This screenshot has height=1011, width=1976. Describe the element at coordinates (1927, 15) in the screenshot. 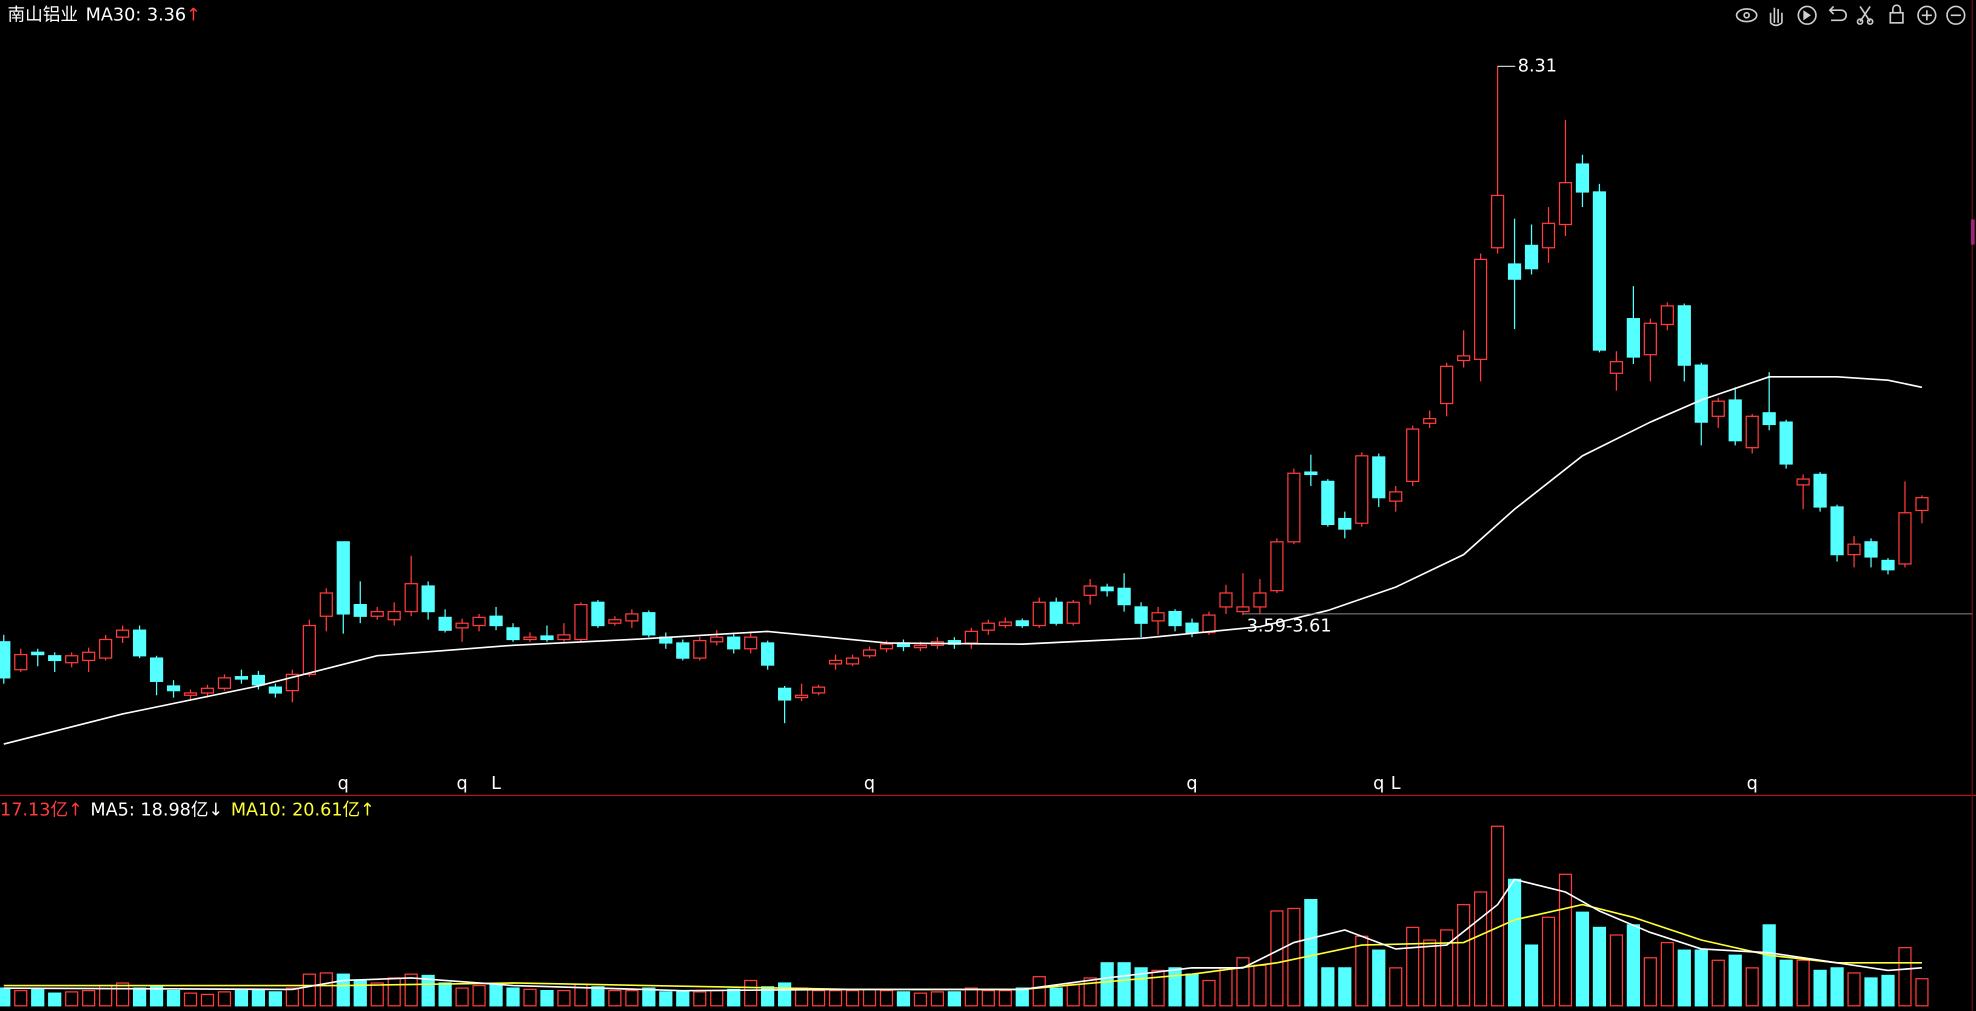

I see `zoom-in-icon` at that location.